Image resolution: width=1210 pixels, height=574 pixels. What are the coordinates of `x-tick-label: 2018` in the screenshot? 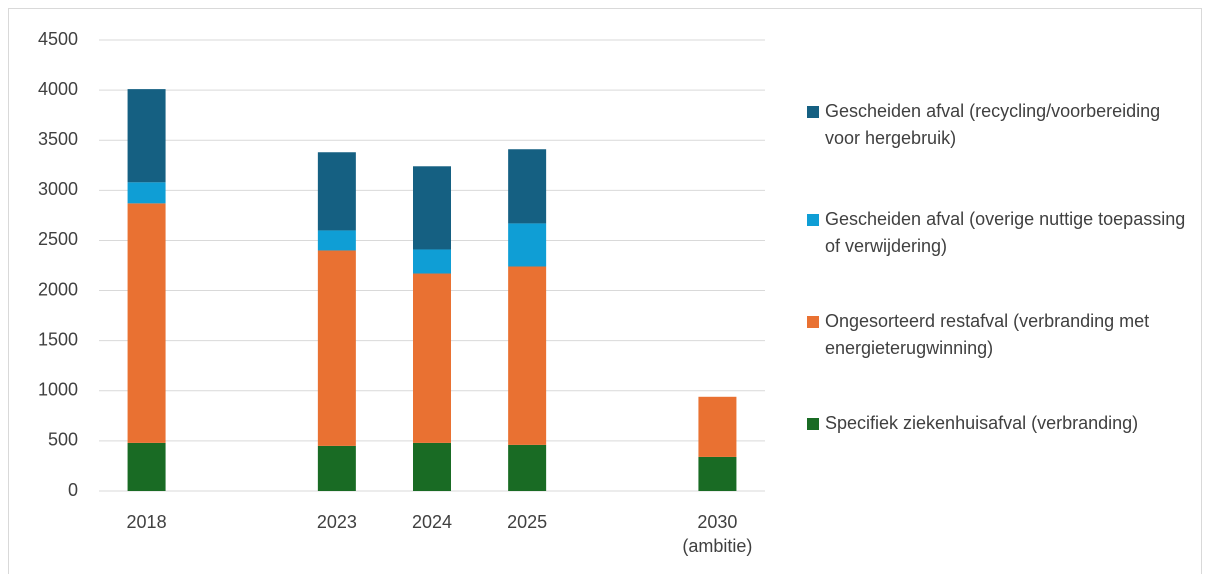 It's located at (146, 522).